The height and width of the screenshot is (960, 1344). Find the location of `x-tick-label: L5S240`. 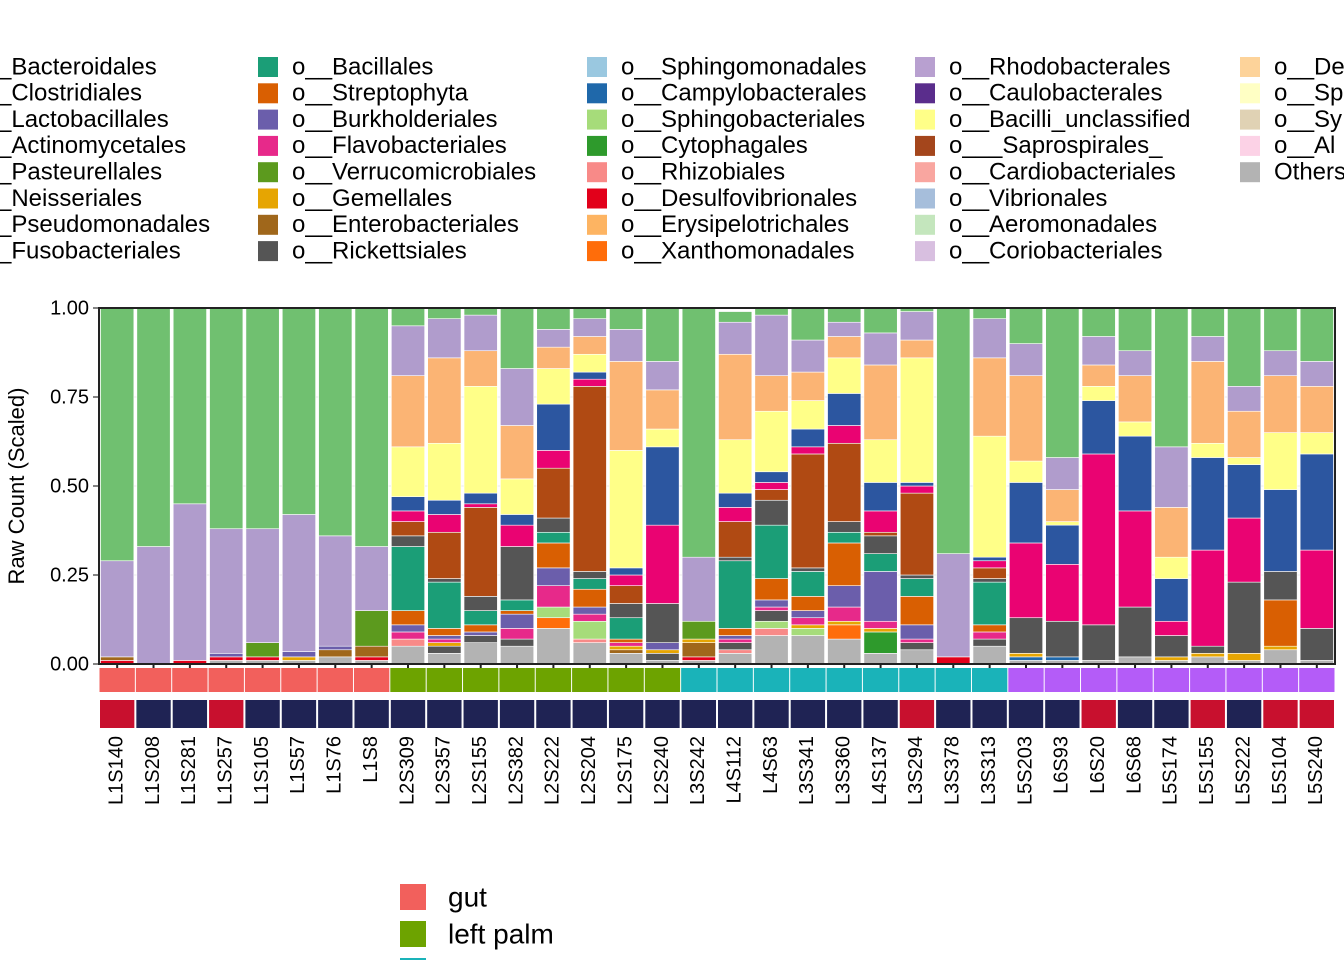

x-tick-label: L5S240 is located at coordinates (1316, 770).